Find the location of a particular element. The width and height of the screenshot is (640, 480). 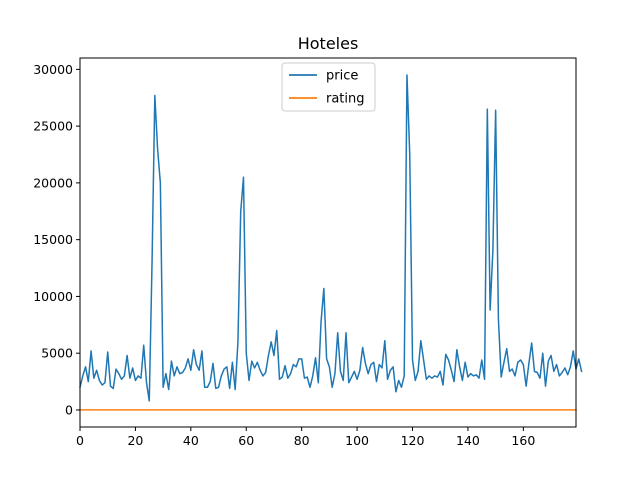

x-tick-label: 0 is located at coordinates (80, 440).